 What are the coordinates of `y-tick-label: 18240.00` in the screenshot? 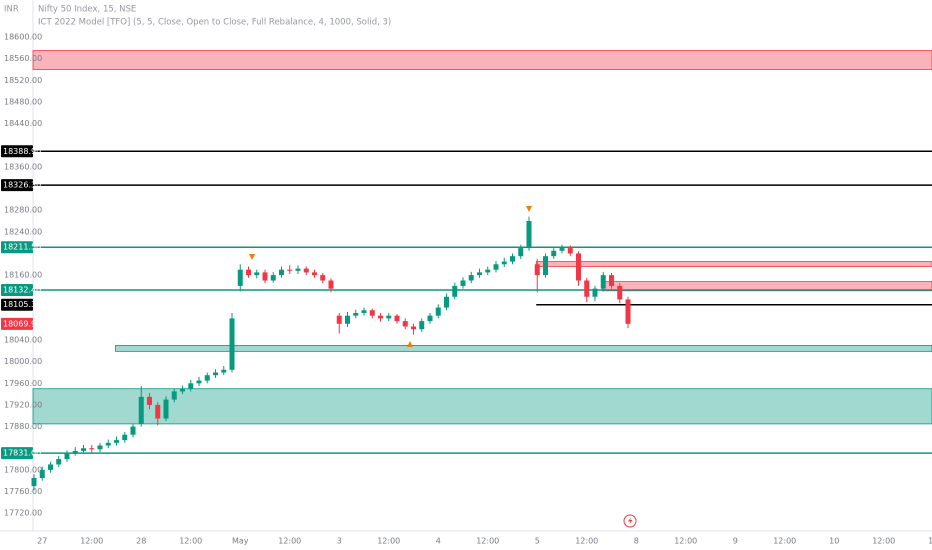 It's located at (23, 231).